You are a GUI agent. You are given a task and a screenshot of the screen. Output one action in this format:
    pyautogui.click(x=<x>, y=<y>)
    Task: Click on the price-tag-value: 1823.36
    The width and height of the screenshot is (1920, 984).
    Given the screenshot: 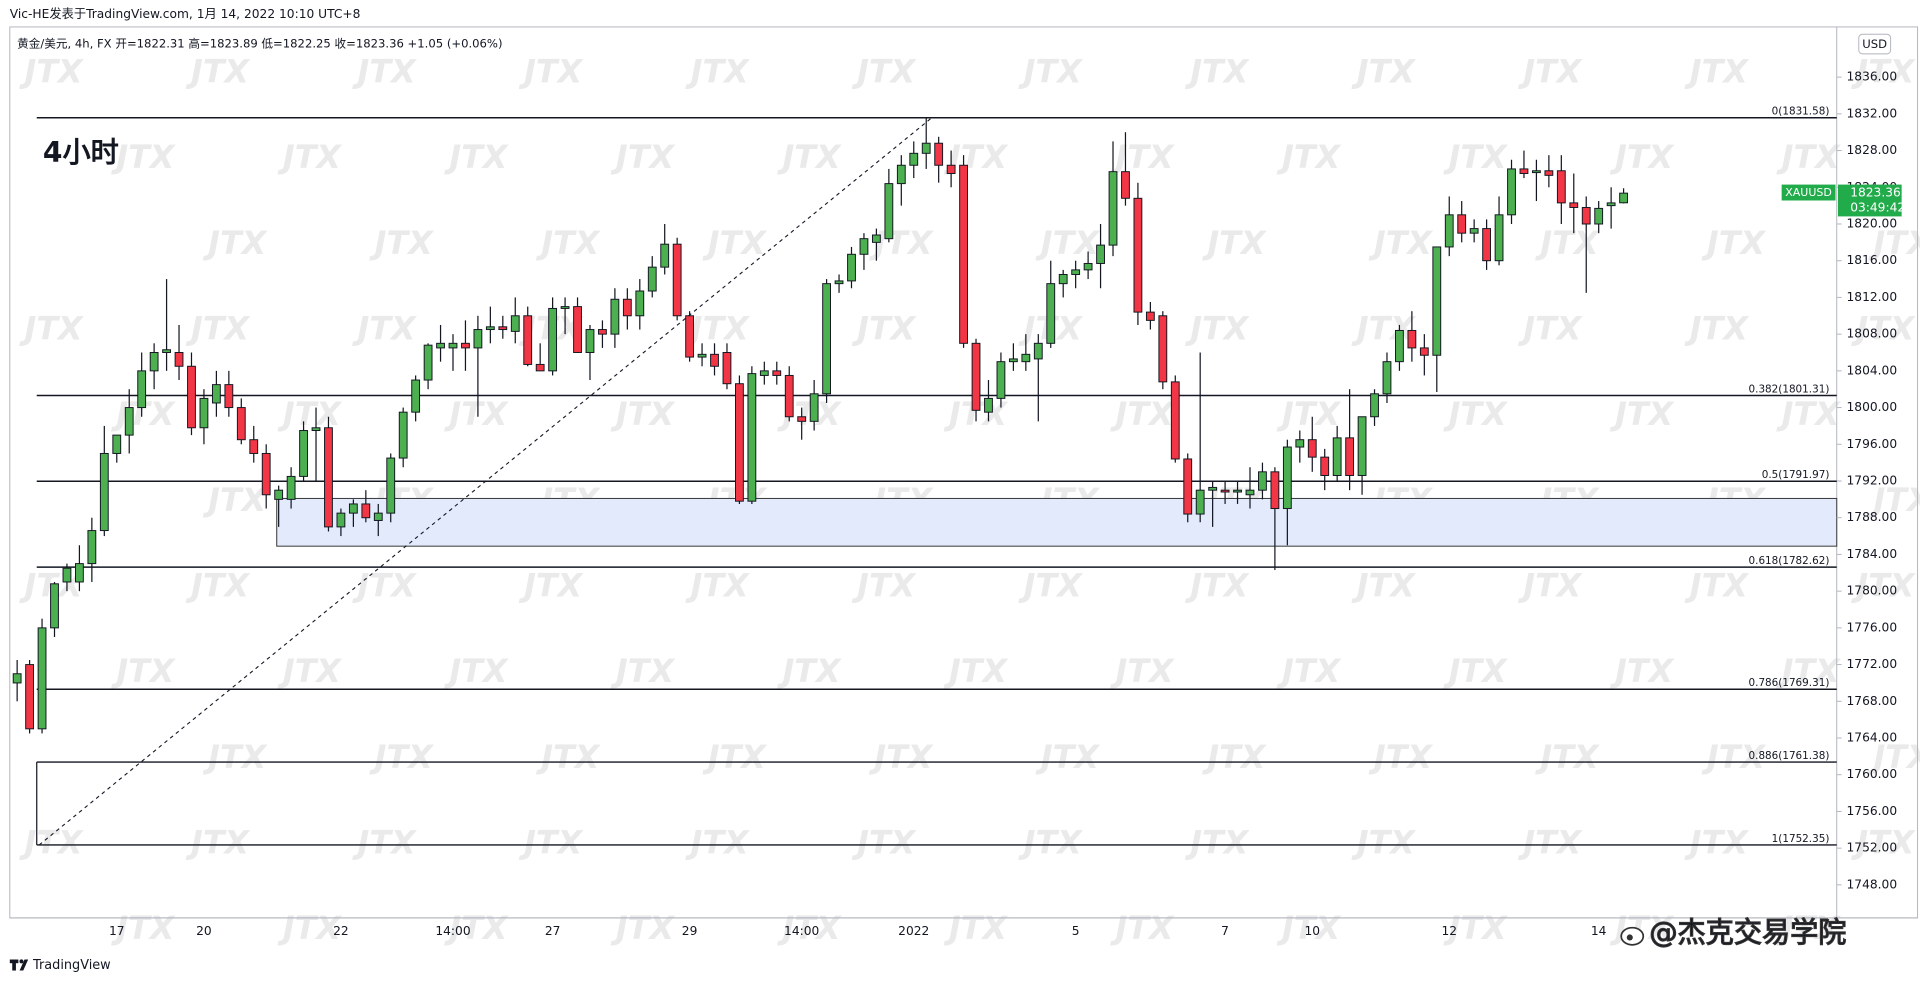 What is the action you would take?
    pyautogui.click(x=1875, y=193)
    